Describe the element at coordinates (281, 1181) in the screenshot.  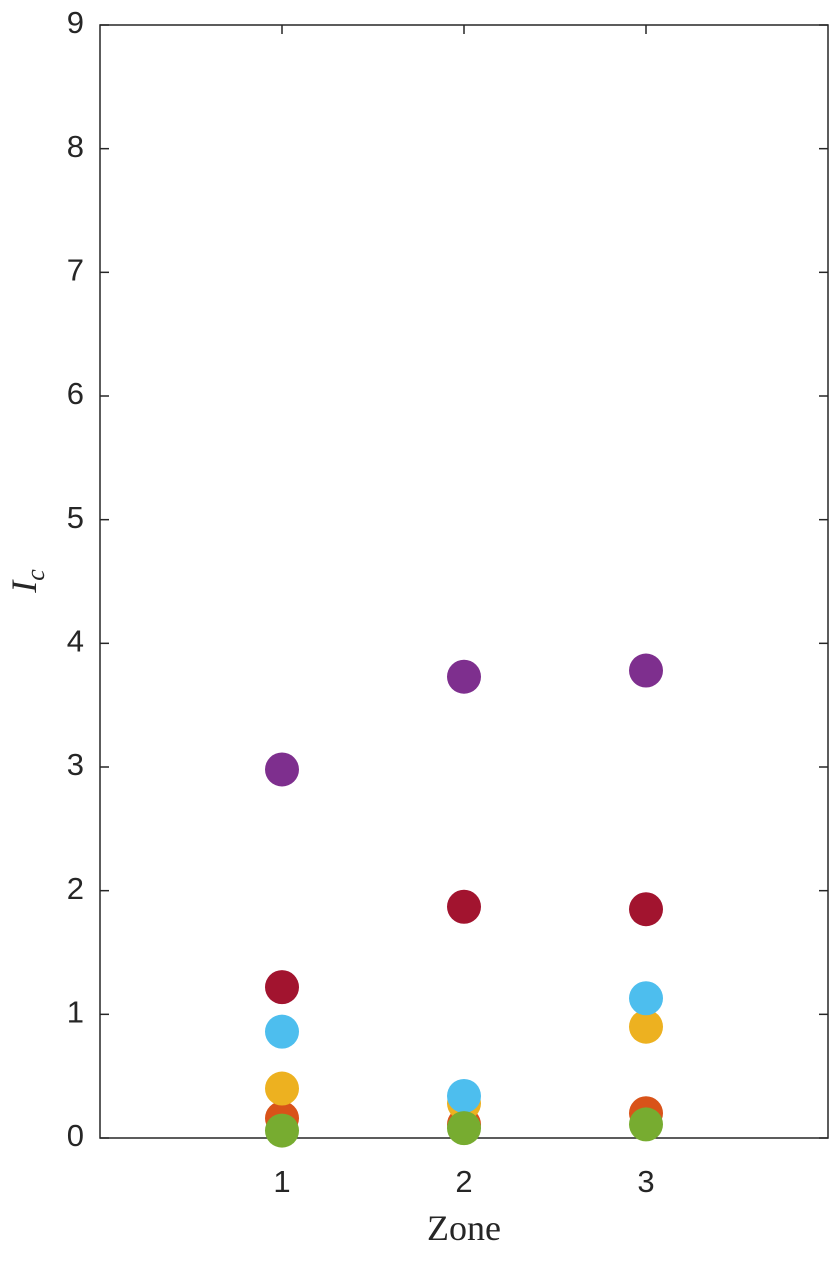
I see `x-tick-label: 1` at that location.